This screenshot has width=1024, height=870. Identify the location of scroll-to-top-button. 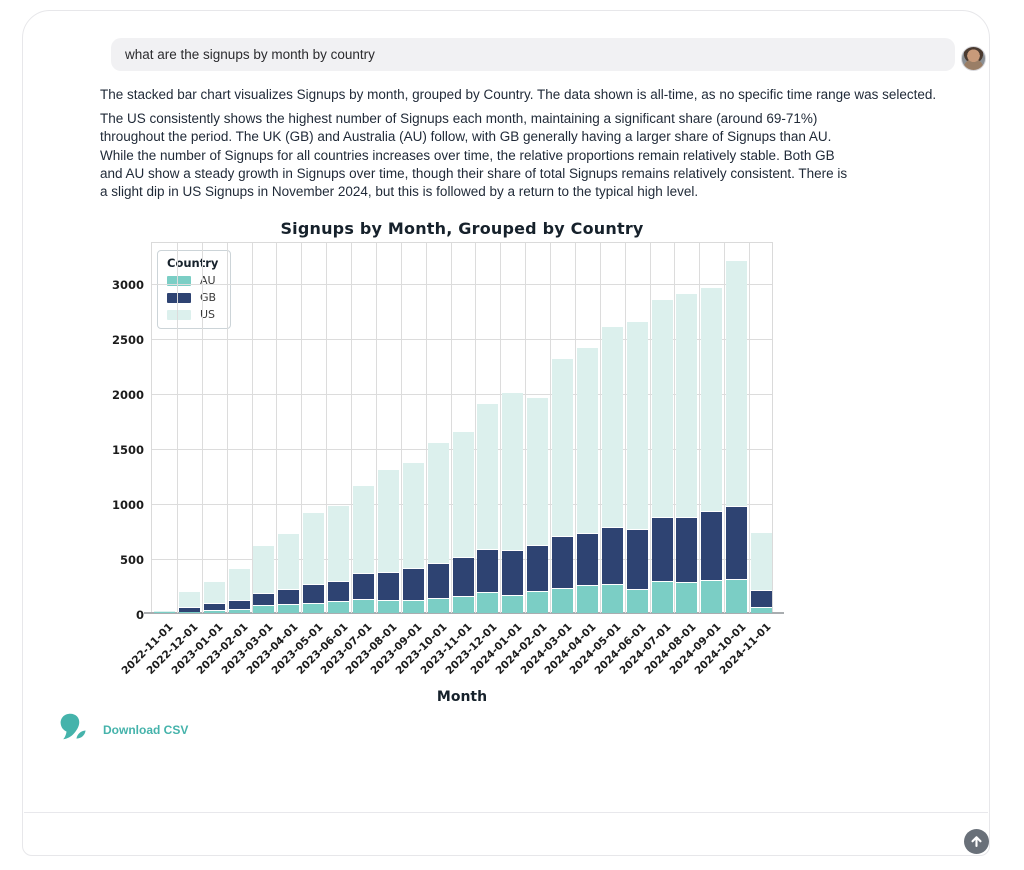
(976, 841).